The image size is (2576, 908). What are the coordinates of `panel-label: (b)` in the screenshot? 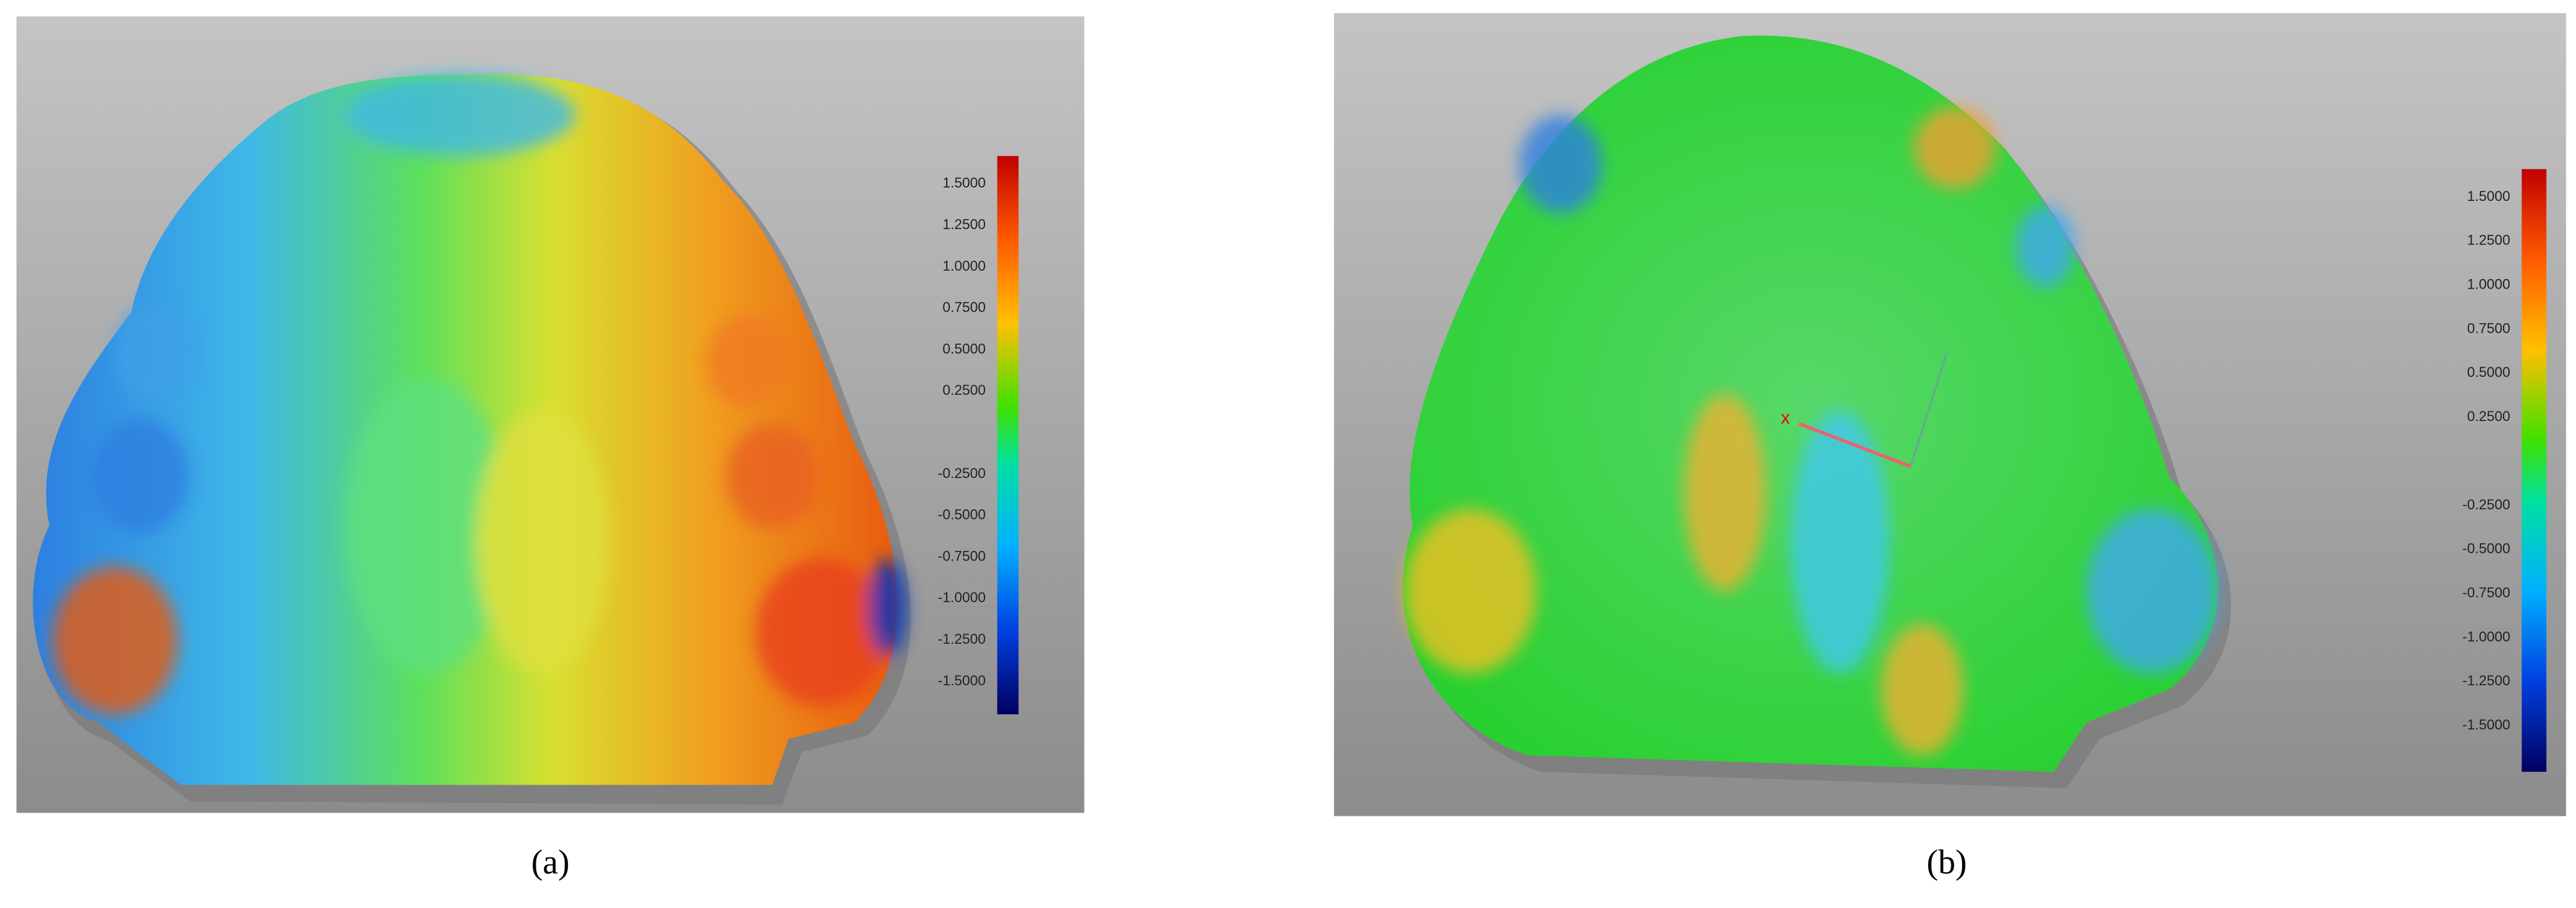 It's located at (1947, 862).